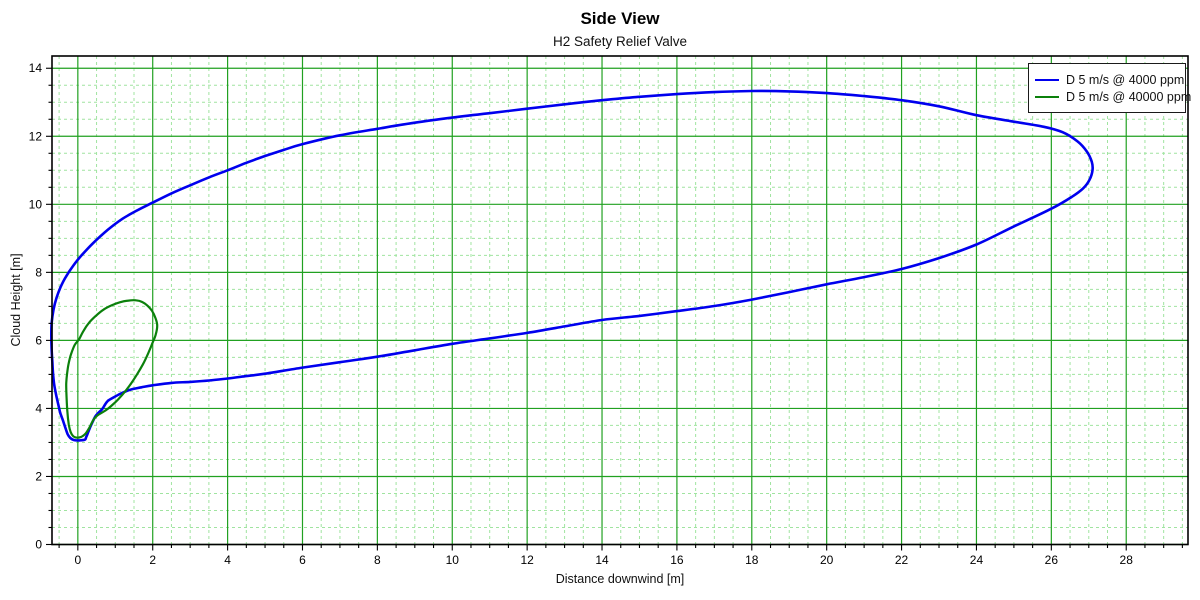 This screenshot has height=600, width=1200. What do you see at coordinates (1127, 560) in the screenshot?
I see `svg-text: 28` at bounding box center [1127, 560].